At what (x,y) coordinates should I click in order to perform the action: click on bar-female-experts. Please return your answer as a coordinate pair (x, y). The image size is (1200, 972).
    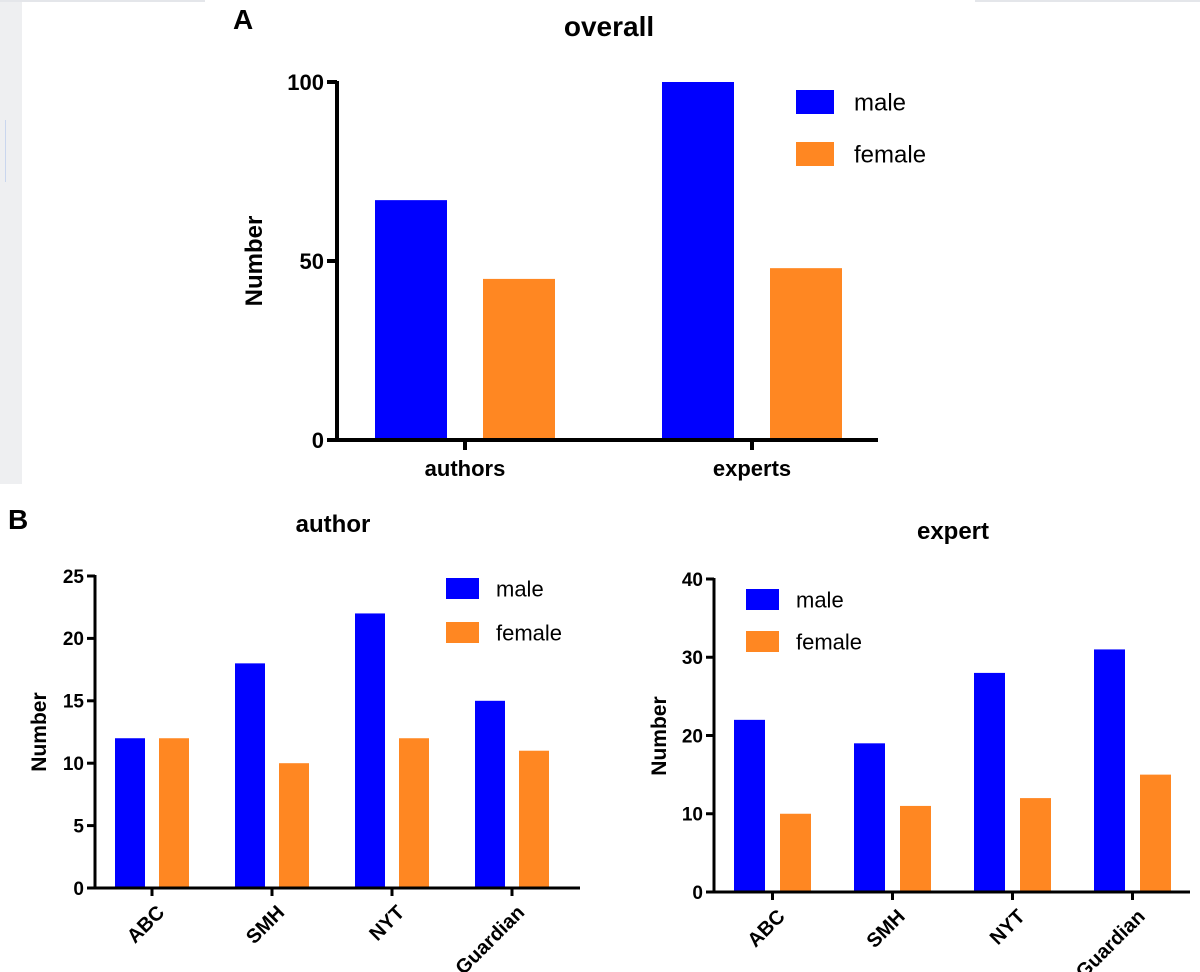
    Looking at the image, I should click on (806, 354).